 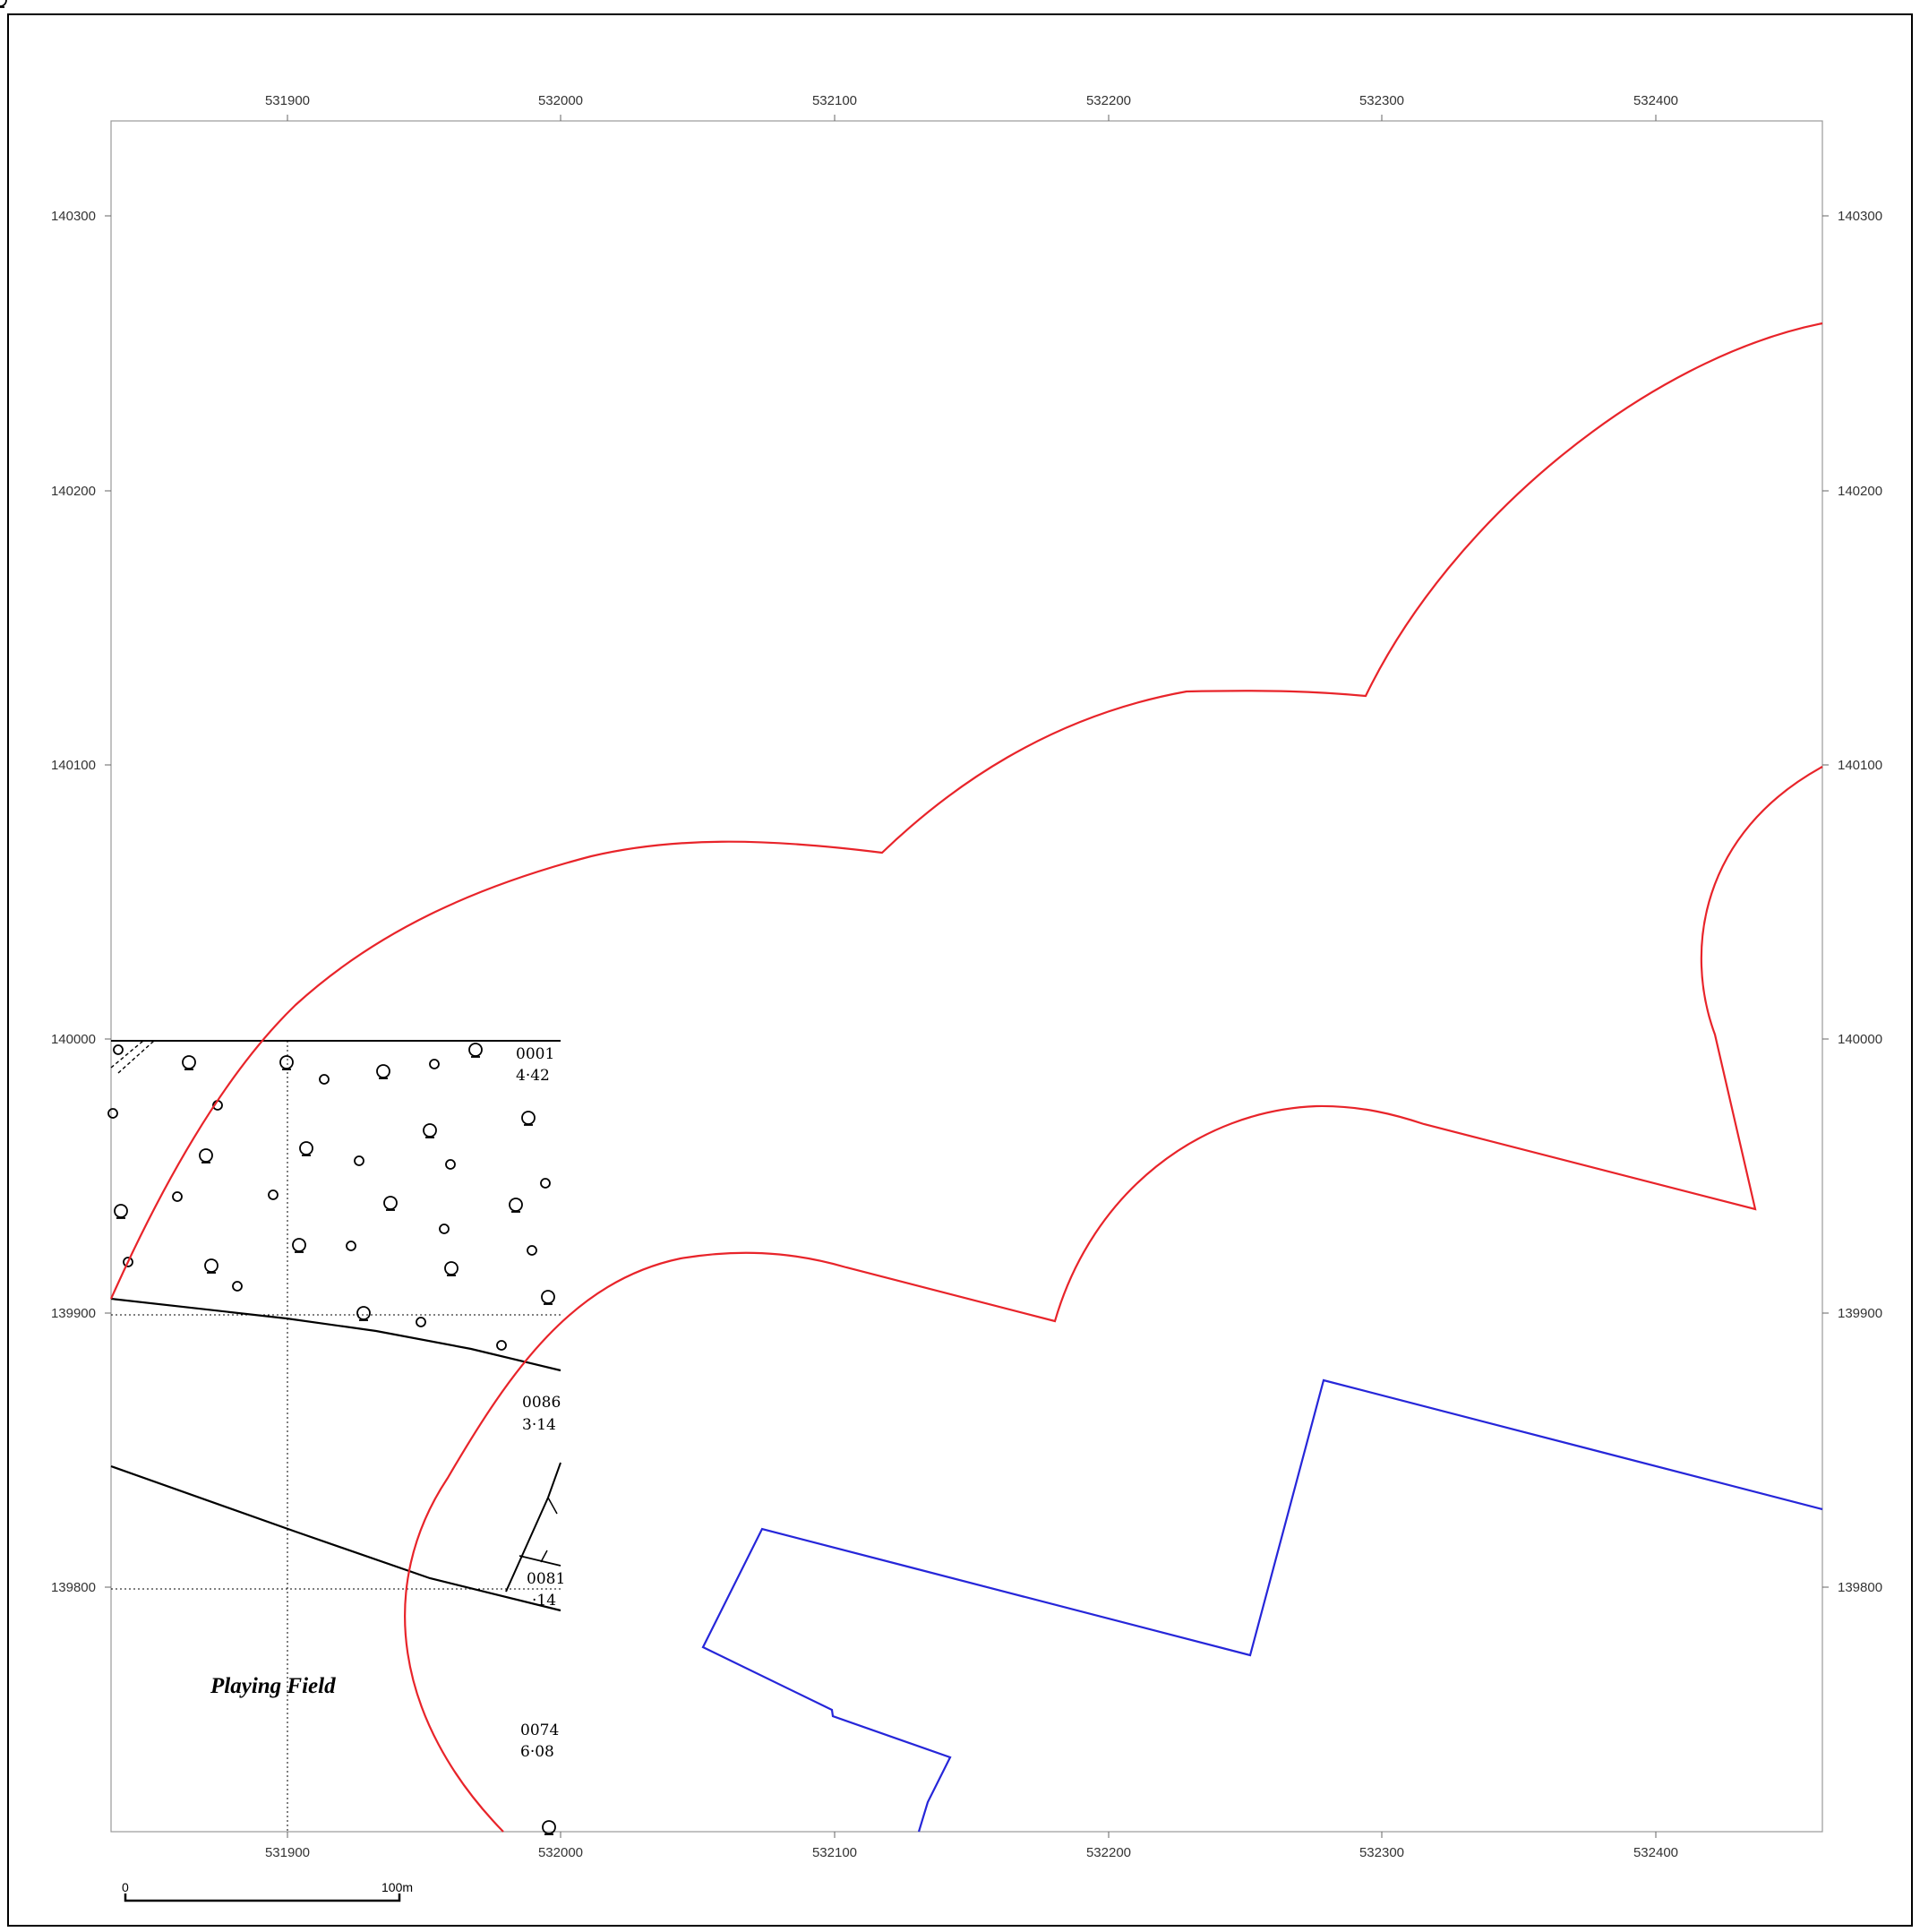 I want to click on scale-bar: 0 100m, so click(x=267, y=1891).